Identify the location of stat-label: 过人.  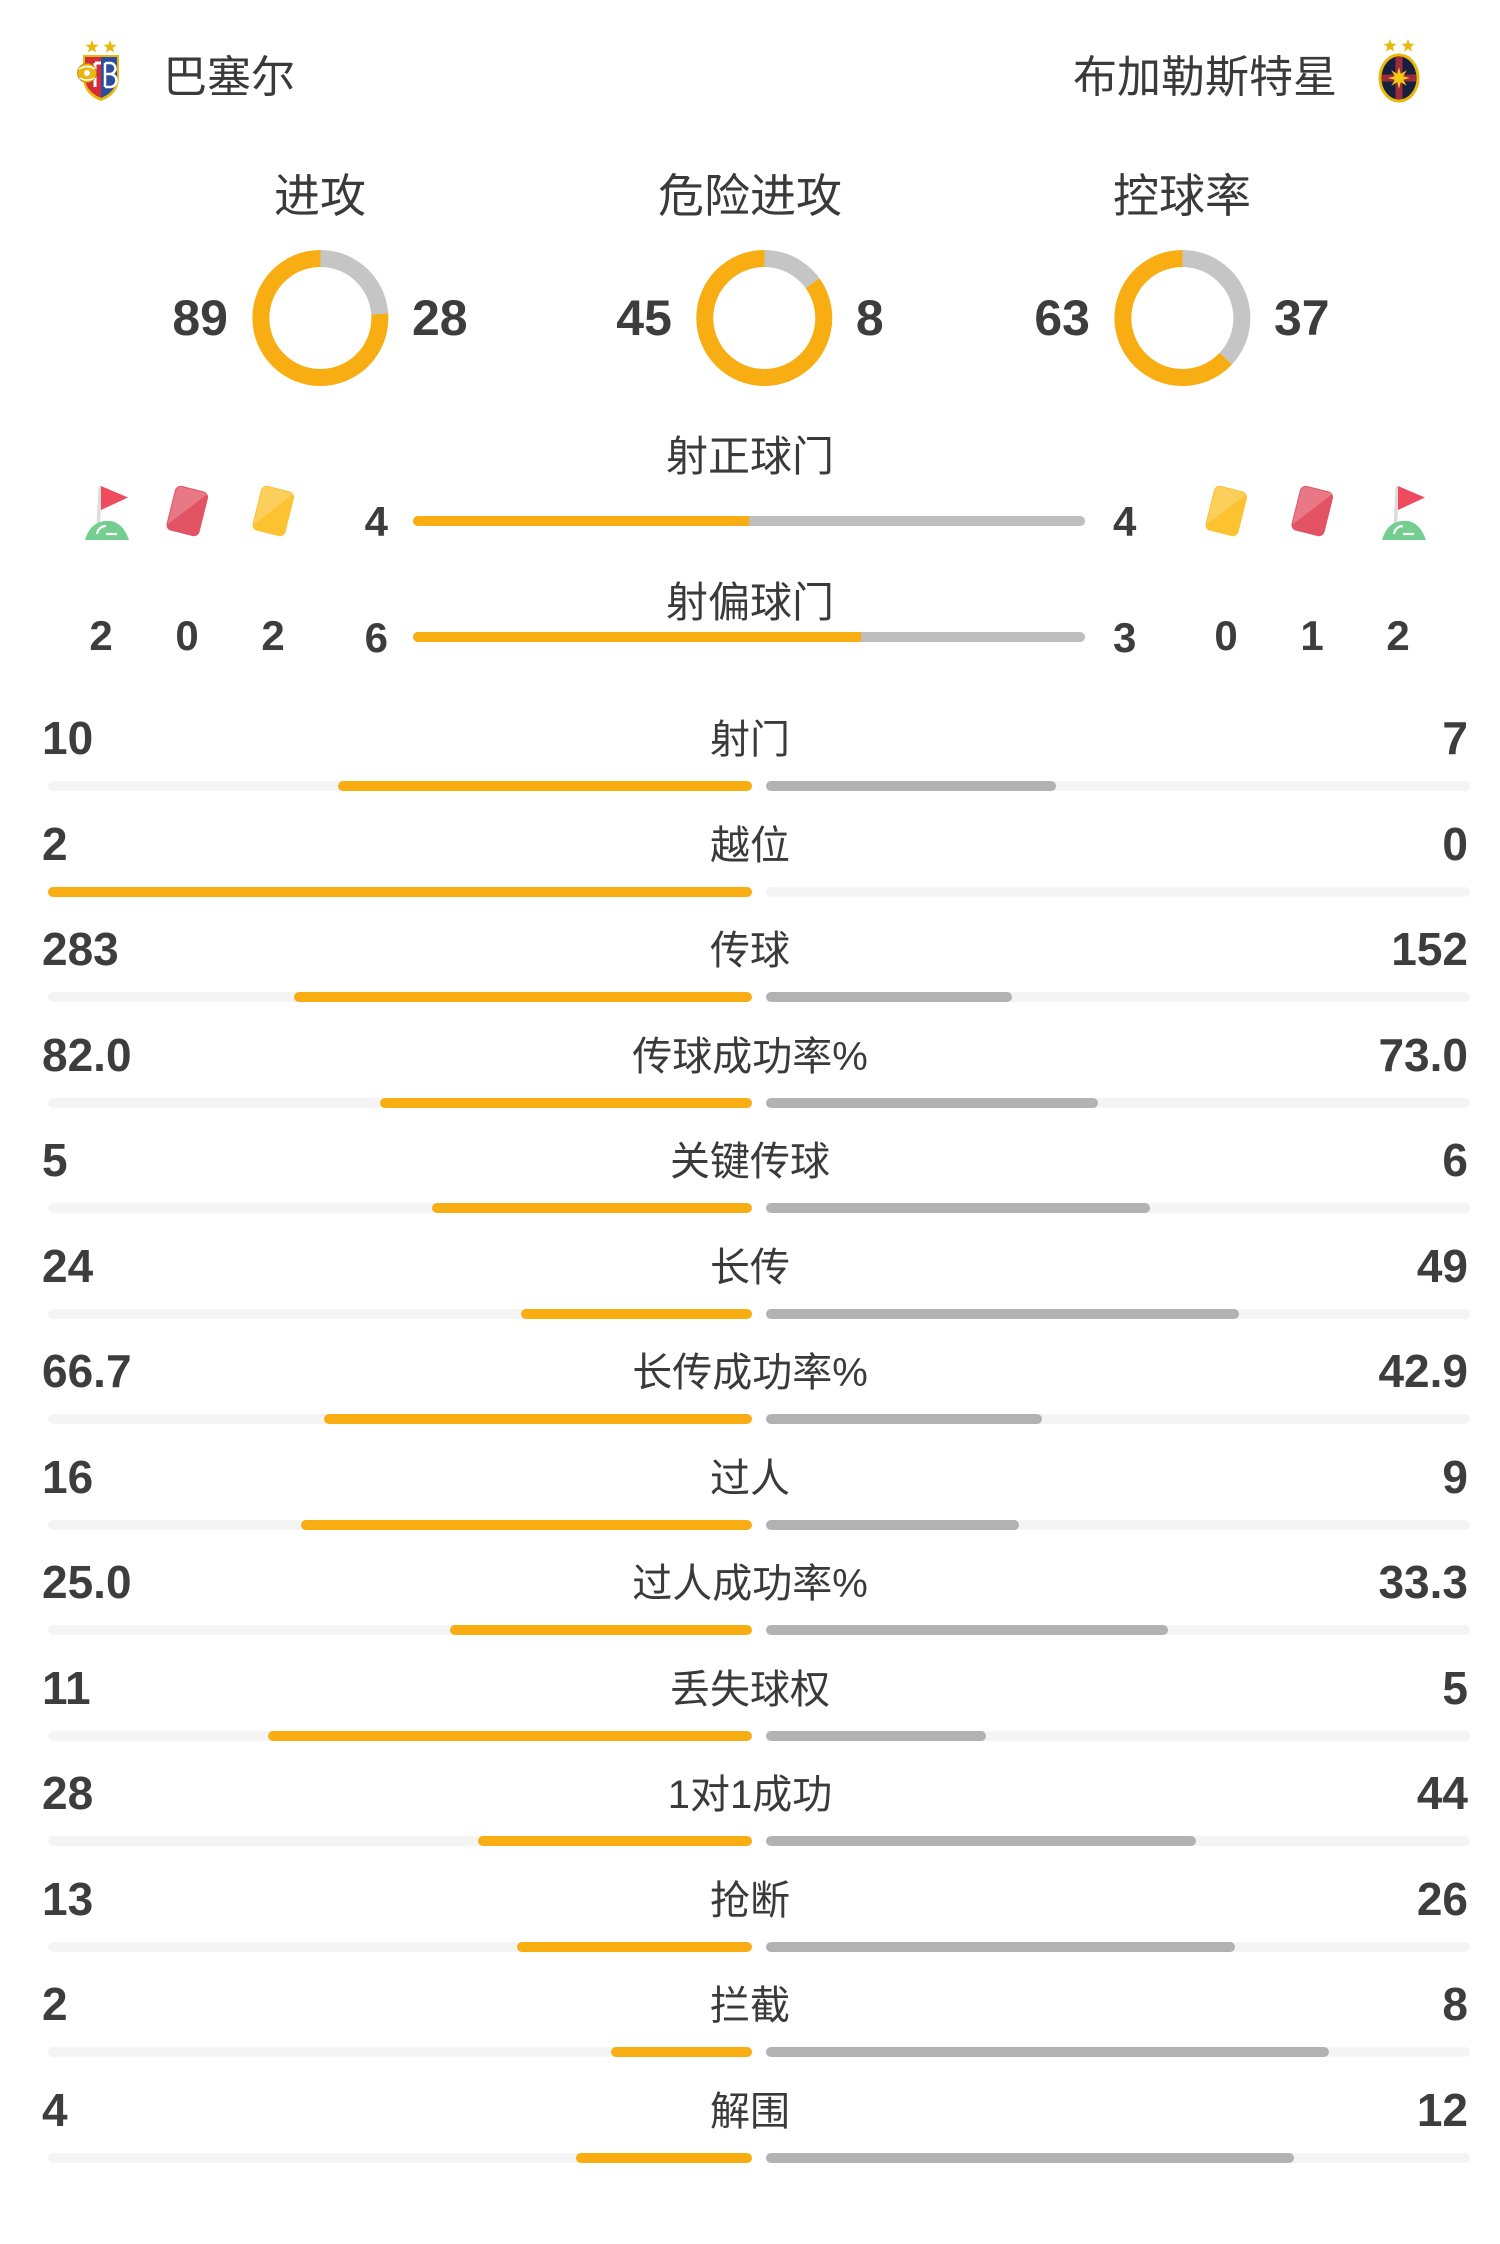
(750, 1479).